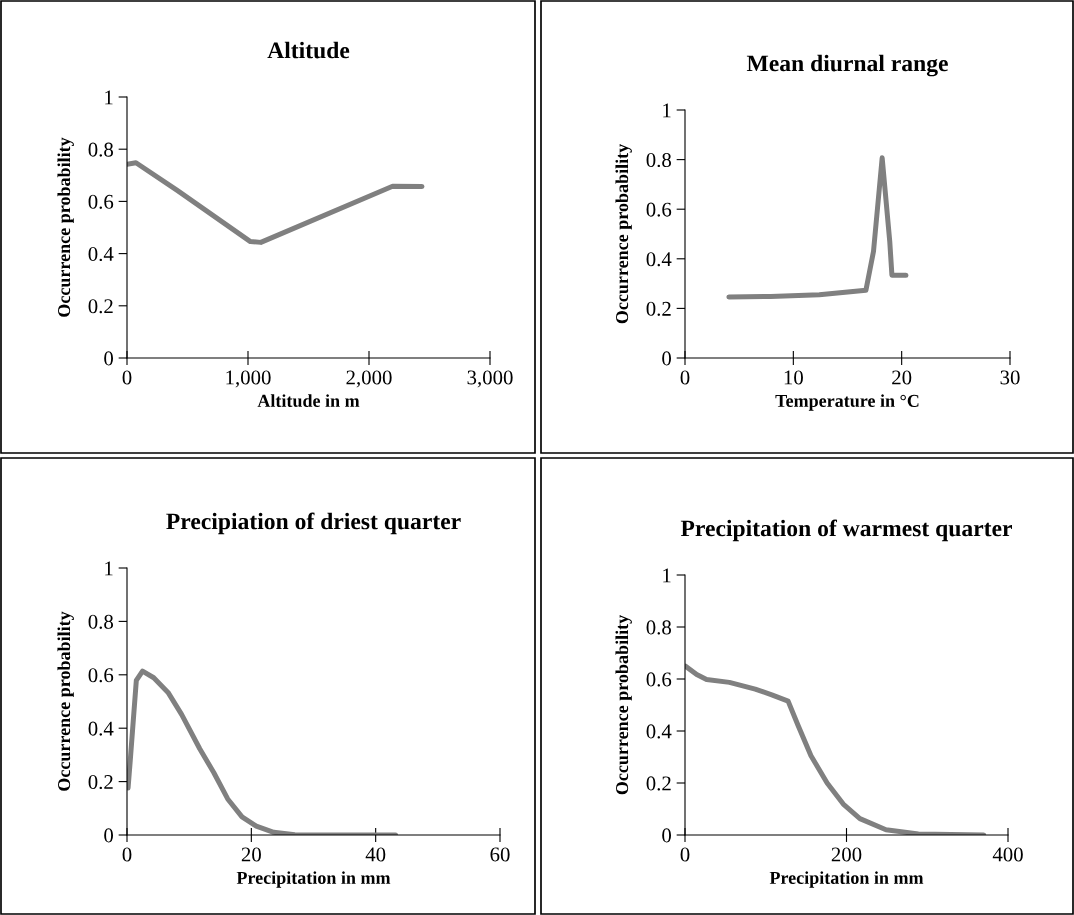 The height and width of the screenshot is (915, 1074). What do you see at coordinates (846, 530) in the screenshot?
I see `chart-title: Precipitation of warmest quarter` at bounding box center [846, 530].